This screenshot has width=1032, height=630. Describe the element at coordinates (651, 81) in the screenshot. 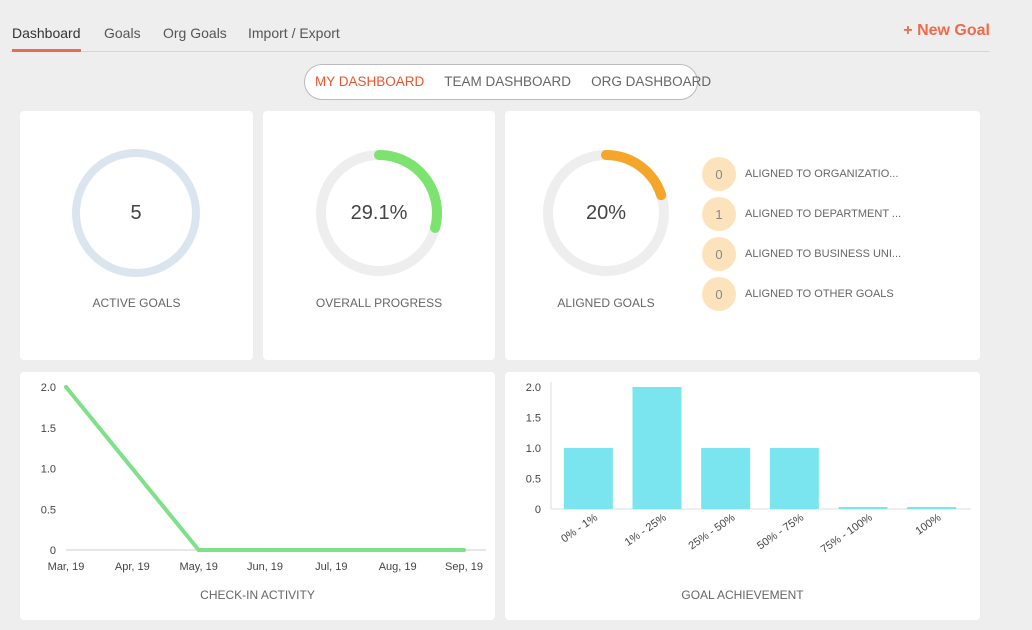

I see `org-dashboard-button: ORG DASHBOARD` at that location.